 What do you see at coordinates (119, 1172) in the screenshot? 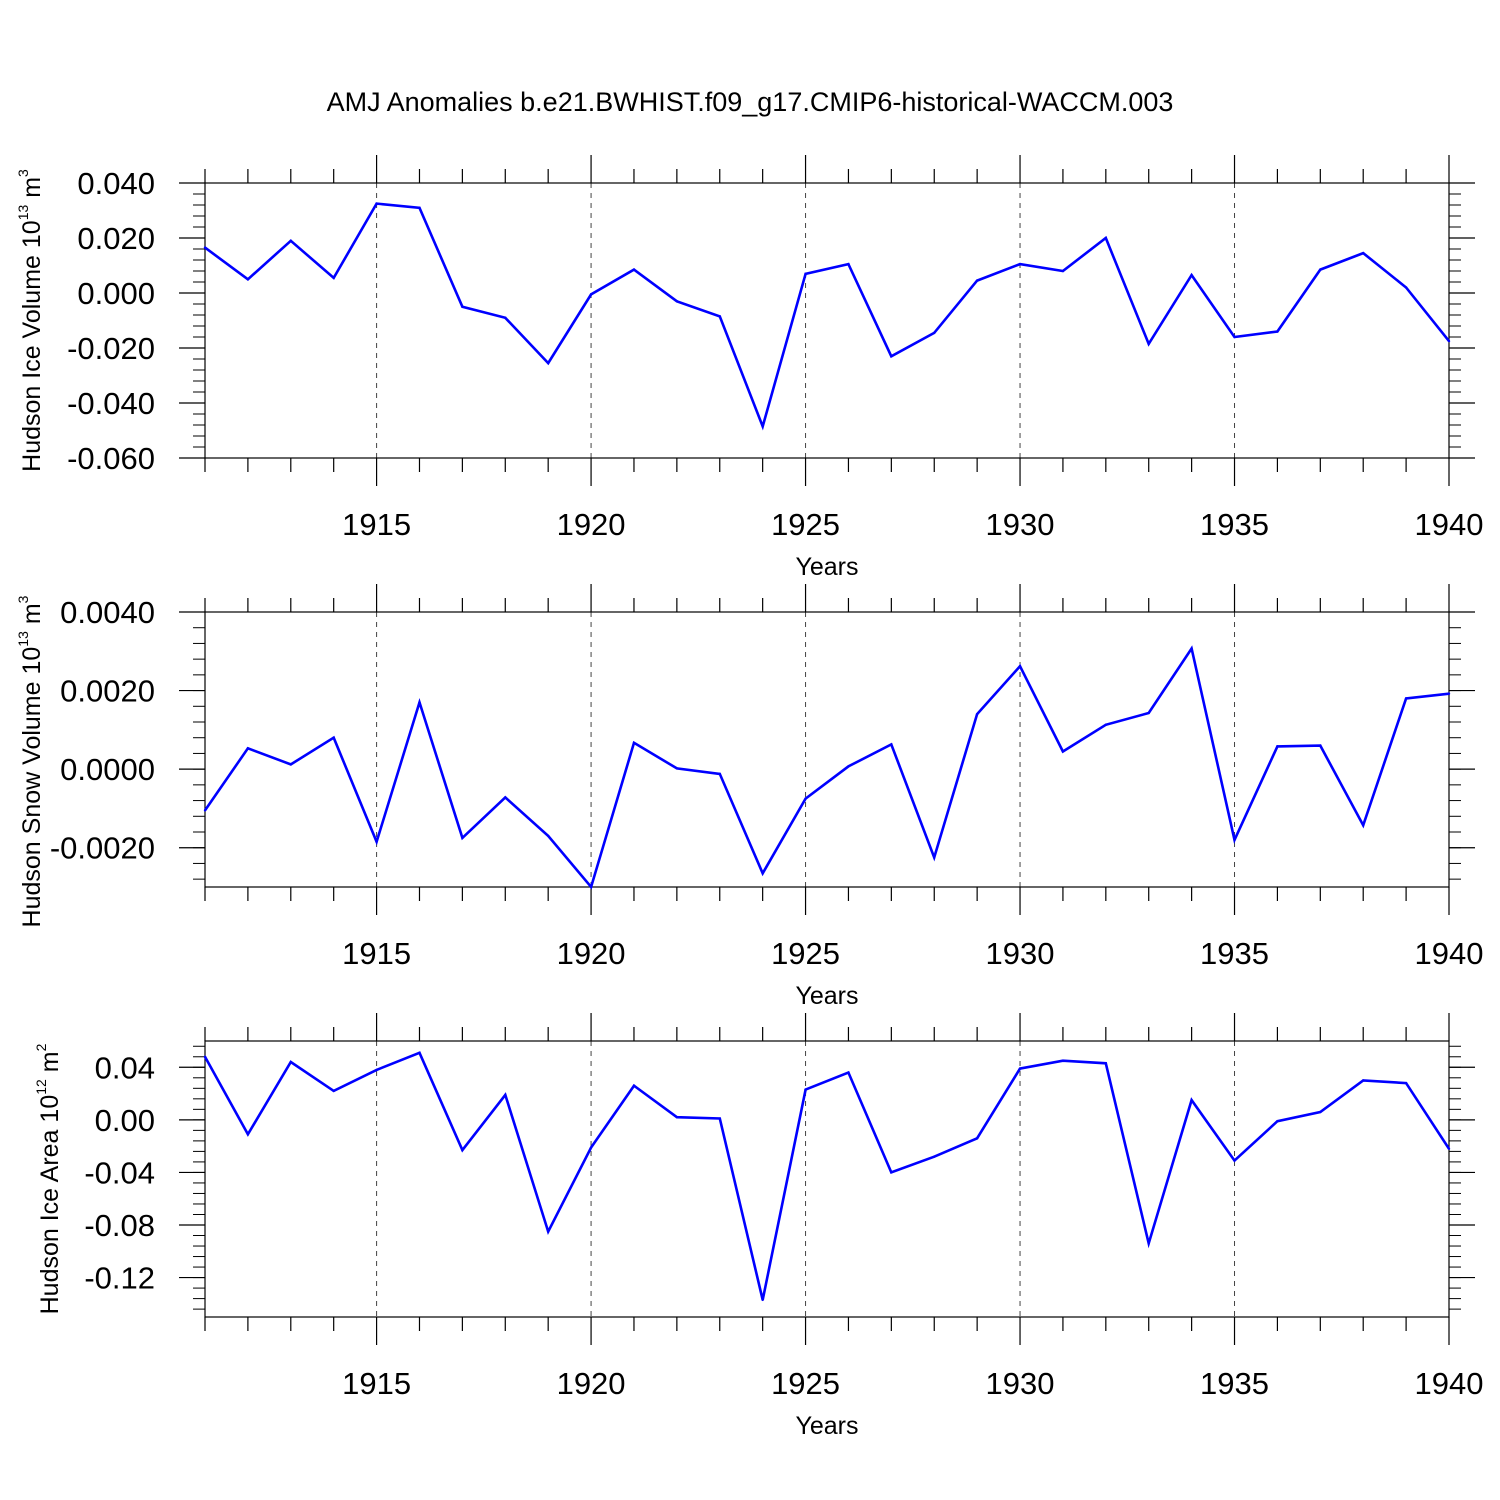
I see `y-tick-label: -0.04` at bounding box center [119, 1172].